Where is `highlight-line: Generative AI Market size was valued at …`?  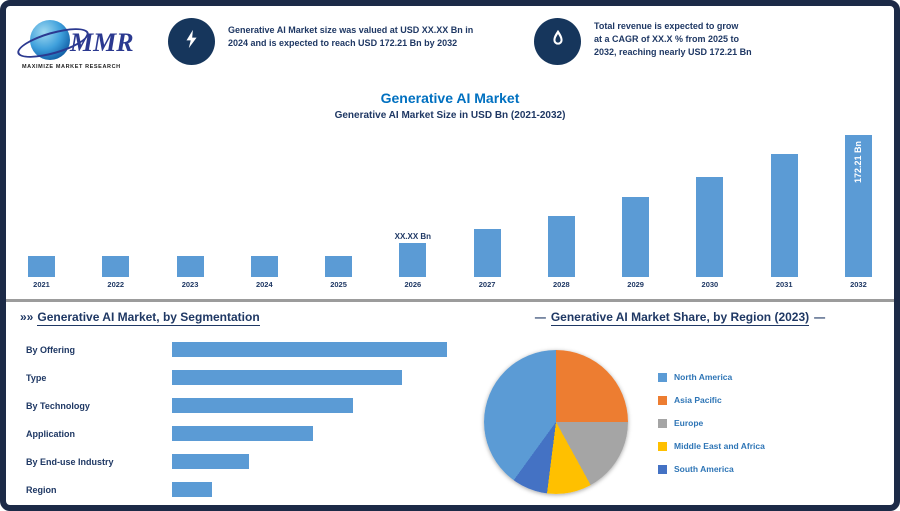
highlight-line: Generative AI Market size was valued at … is located at coordinates (351, 30).